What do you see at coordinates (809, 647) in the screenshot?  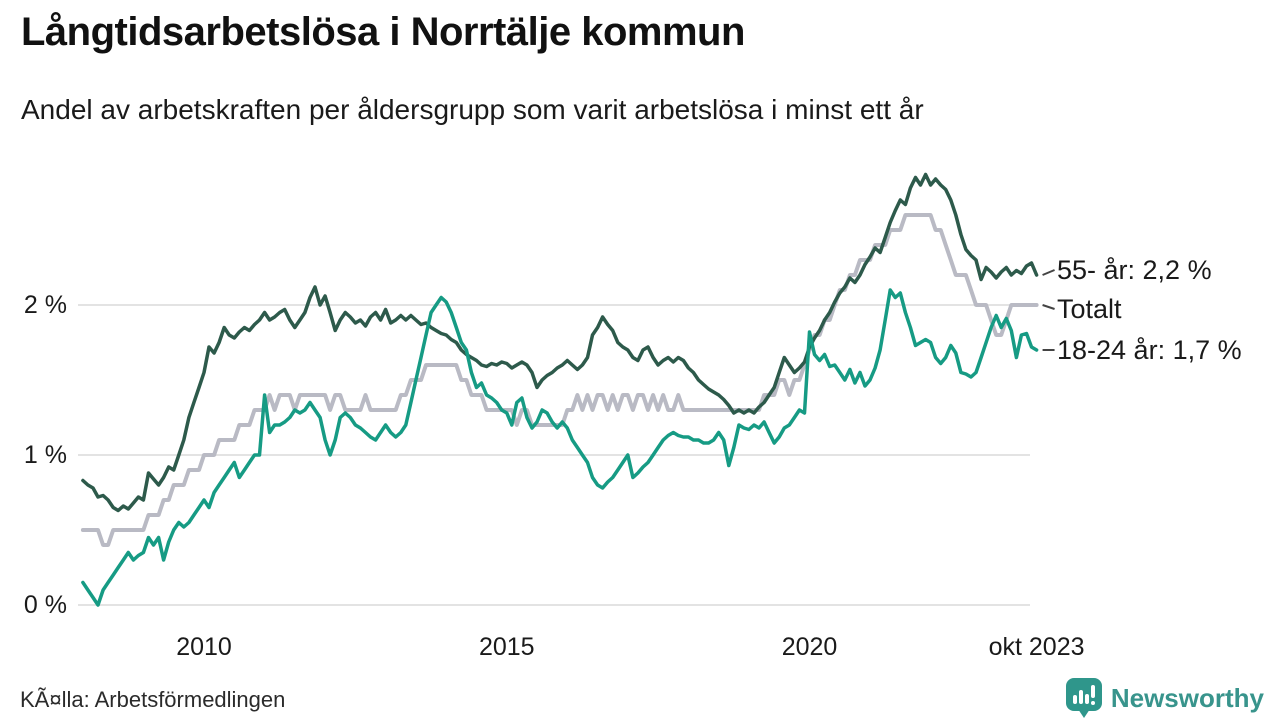 I see `x-tick-label: 2020` at bounding box center [809, 647].